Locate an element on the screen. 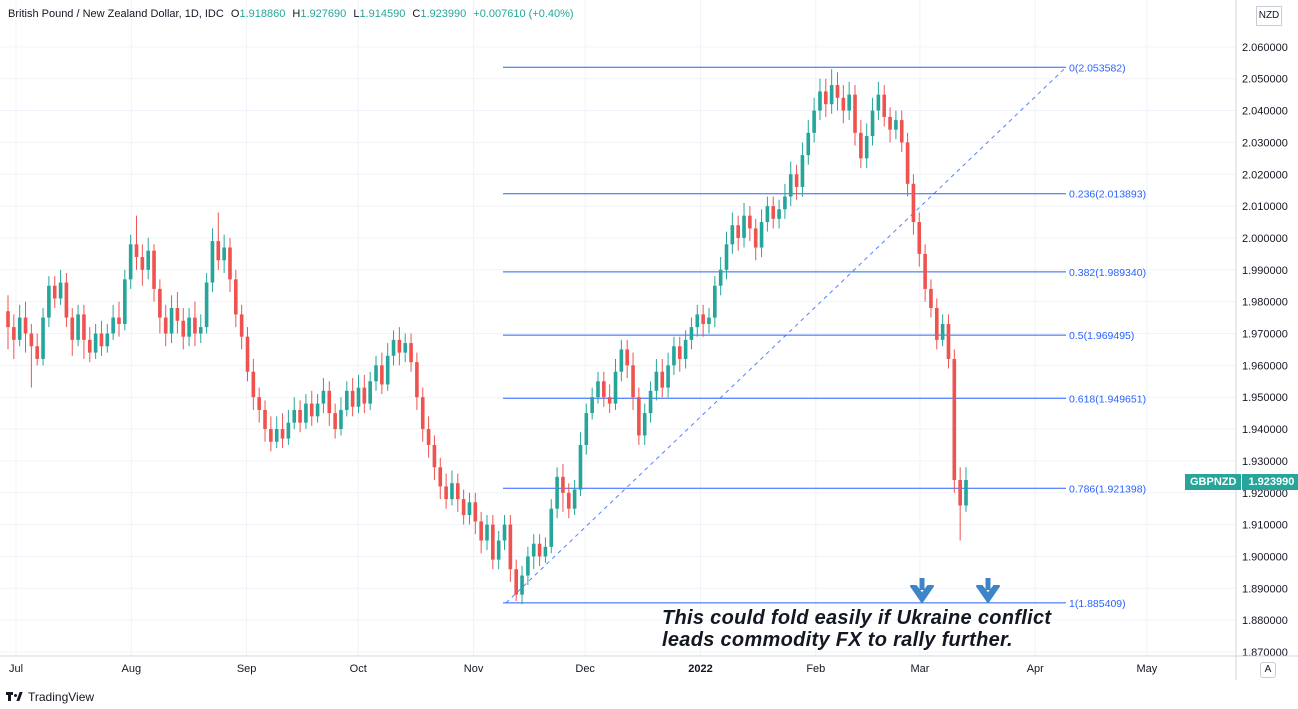  y-tick-label: 1.870000 is located at coordinates (1265, 653).